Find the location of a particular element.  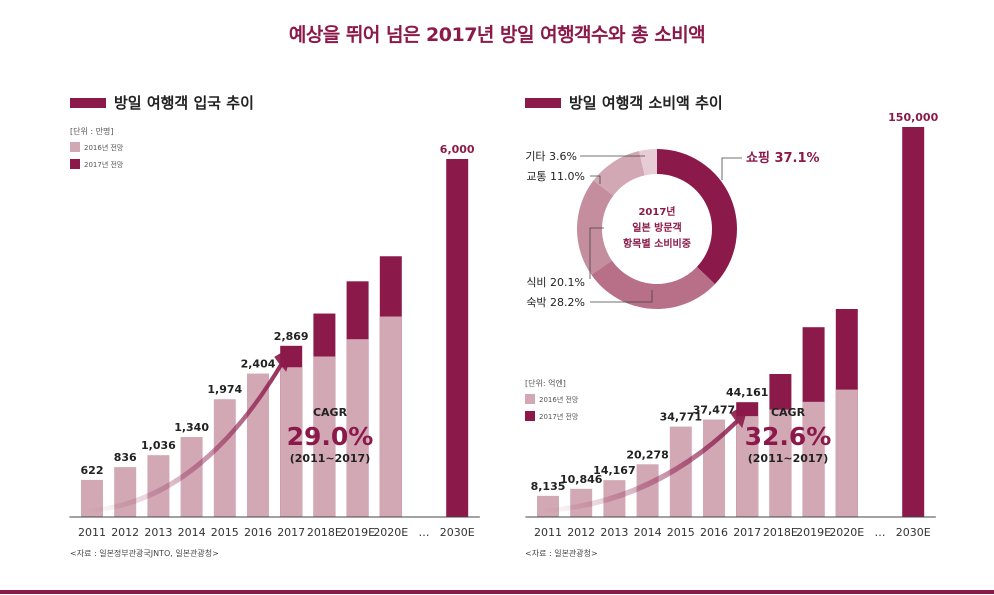

donut-label-쇼핑: 쇼핑 37.1% is located at coordinates (783, 158).